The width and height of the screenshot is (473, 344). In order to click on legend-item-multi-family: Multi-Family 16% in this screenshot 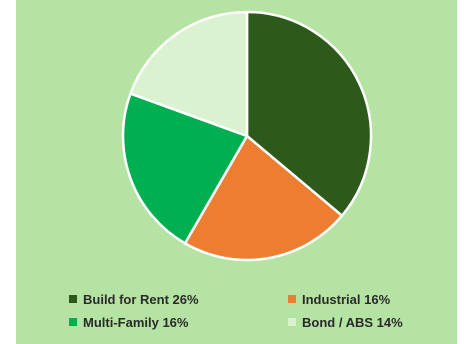, I will do `click(128, 322)`.